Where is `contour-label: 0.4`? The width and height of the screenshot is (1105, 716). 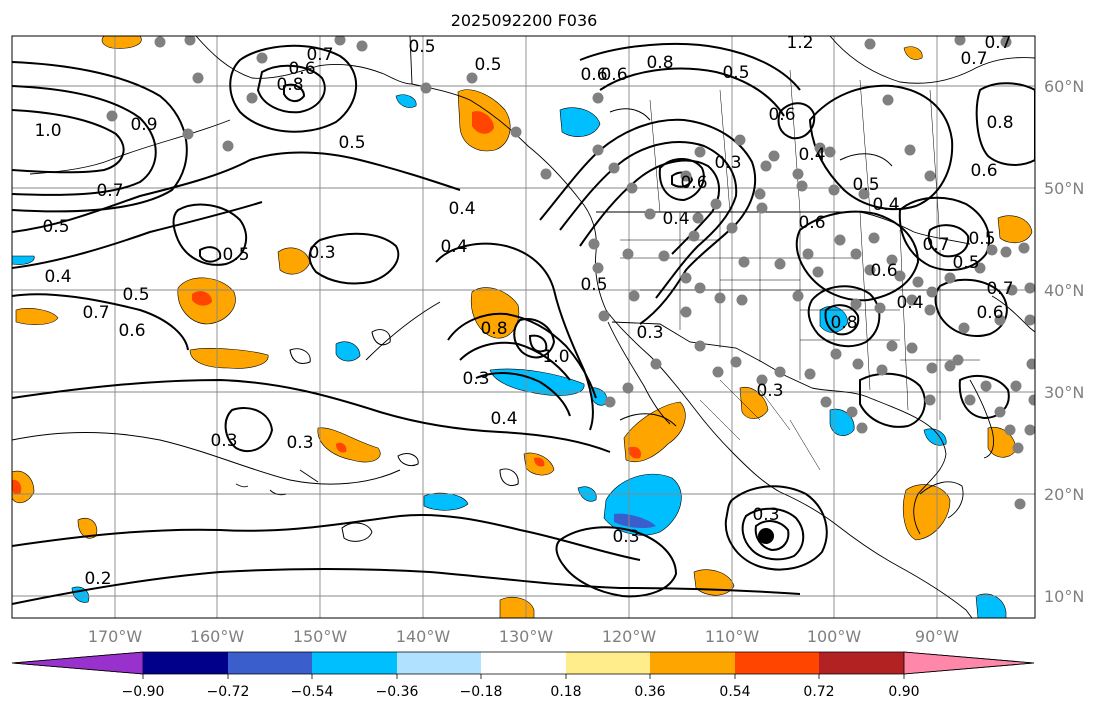 contour-label: 0.4 is located at coordinates (57, 277).